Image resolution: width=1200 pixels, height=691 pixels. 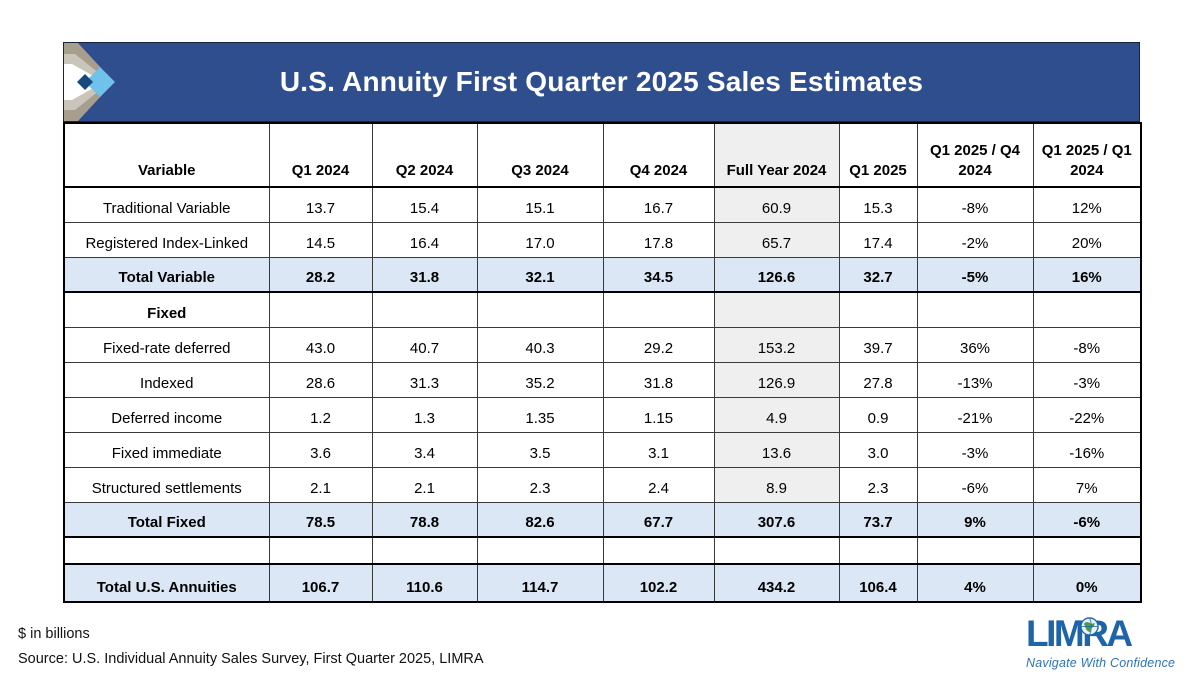 I want to click on row-label-cell: Total U.S. Annuities, so click(x=166, y=583).